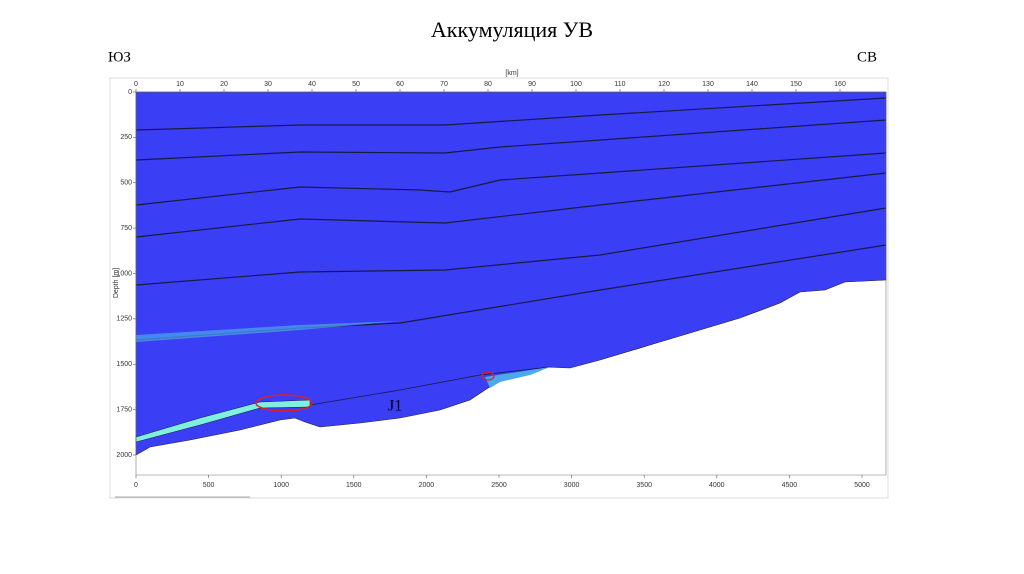 The height and width of the screenshot is (574, 1024). Describe the element at coordinates (796, 84) in the screenshot. I see `top-tick-label: 150` at that location.